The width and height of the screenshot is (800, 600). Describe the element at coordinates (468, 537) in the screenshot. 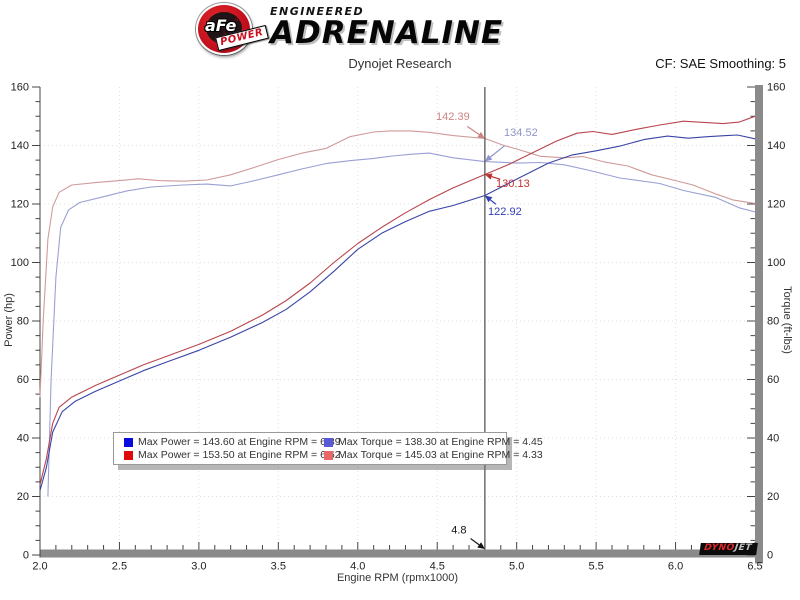

I see `callout-4.8: 4.8` at that location.